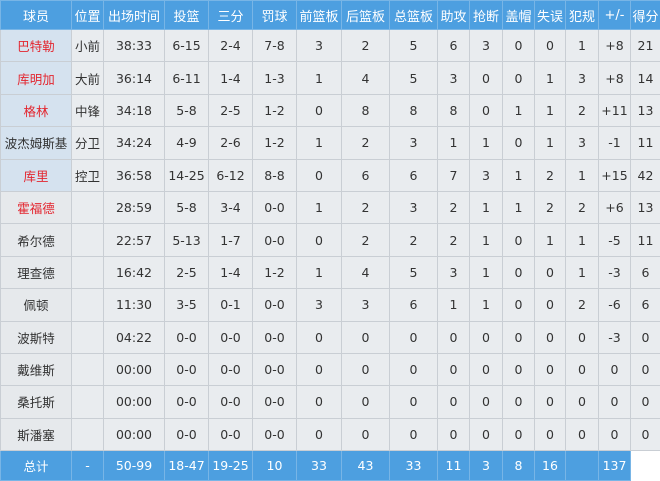 The image size is (660, 481). What do you see at coordinates (615, 15) in the screenshot?
I see `column-header: +/-` at bounding box center [615, 15].